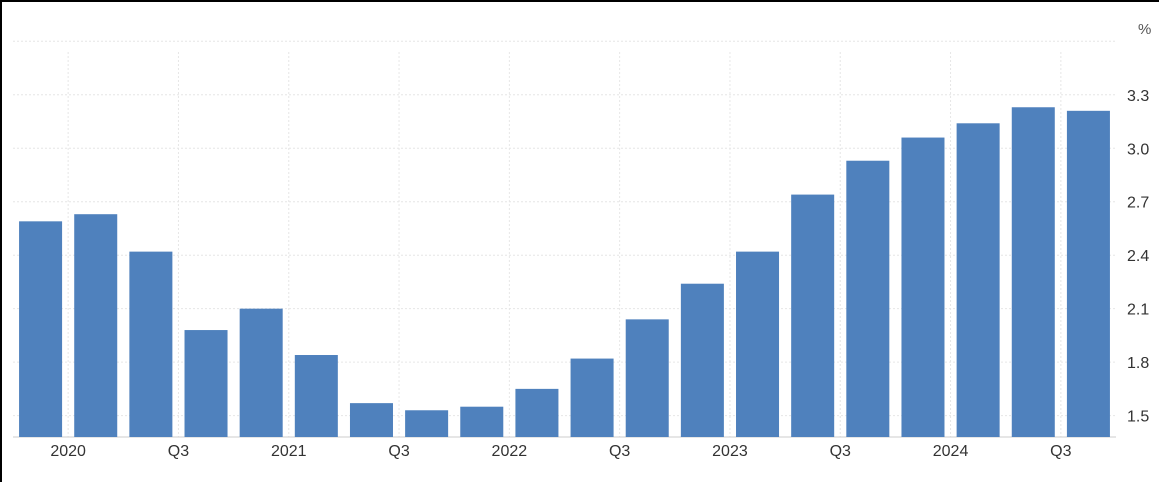 The width and height of the screenshot is (1159, 482). Describe the element at coordinates (68, 451) in the screenshot. I see `x-tick-label: 2020` at that location.